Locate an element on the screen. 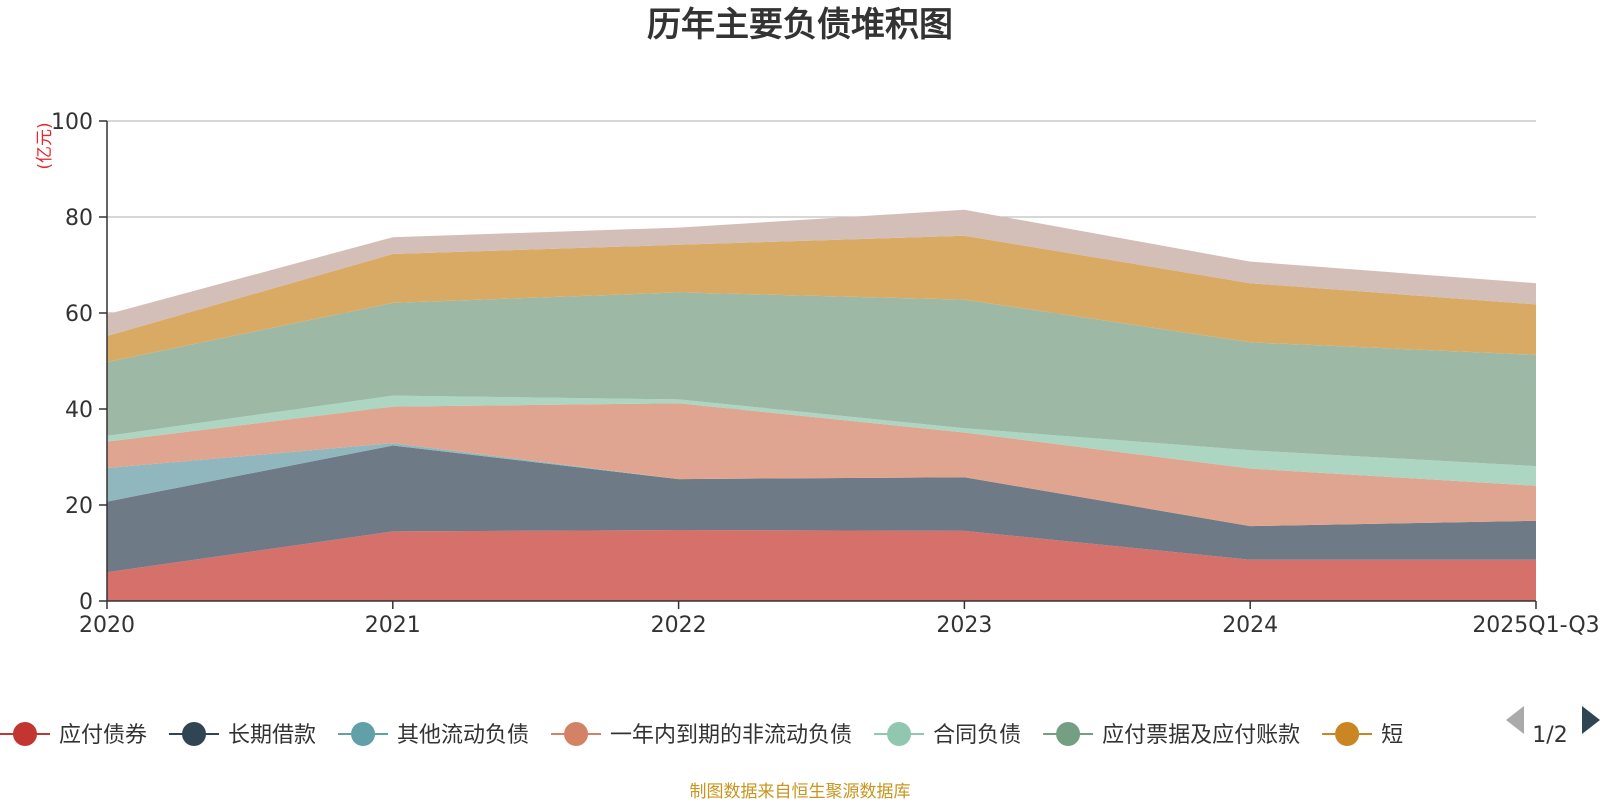 This screenshot has height=800, width=1600. legend-label: 应付债券 is located at coordinates (103, 735).